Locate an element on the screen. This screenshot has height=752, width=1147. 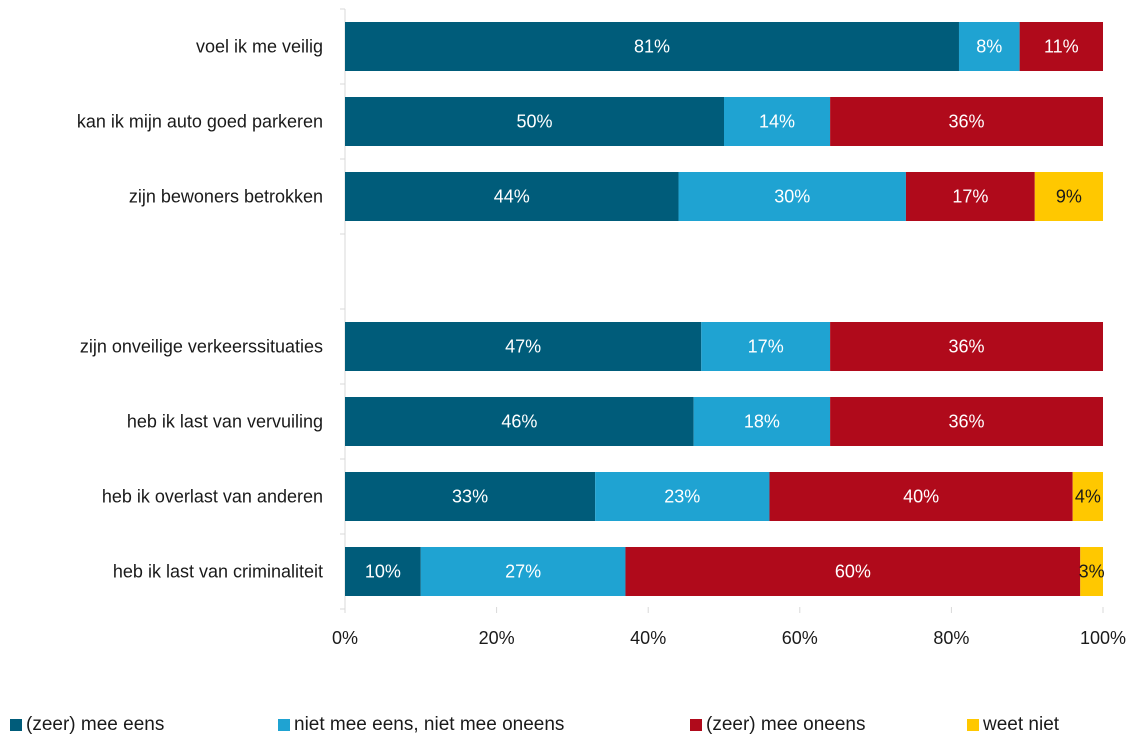
bar-value-label: 23% is located at coordinates (682, 497).